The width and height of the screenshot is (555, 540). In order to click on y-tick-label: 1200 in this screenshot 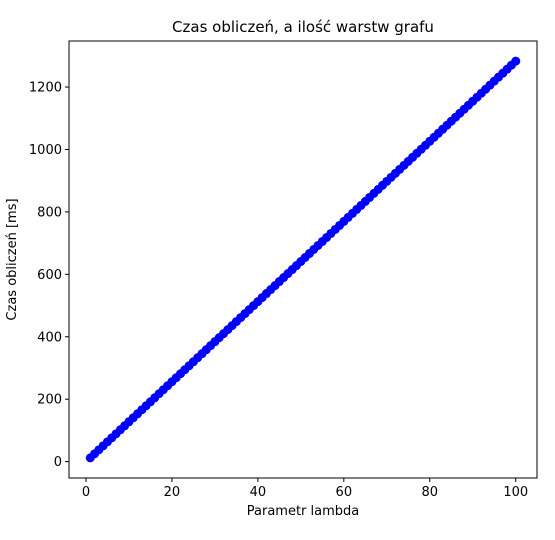, I will do `click(45, 88)`.